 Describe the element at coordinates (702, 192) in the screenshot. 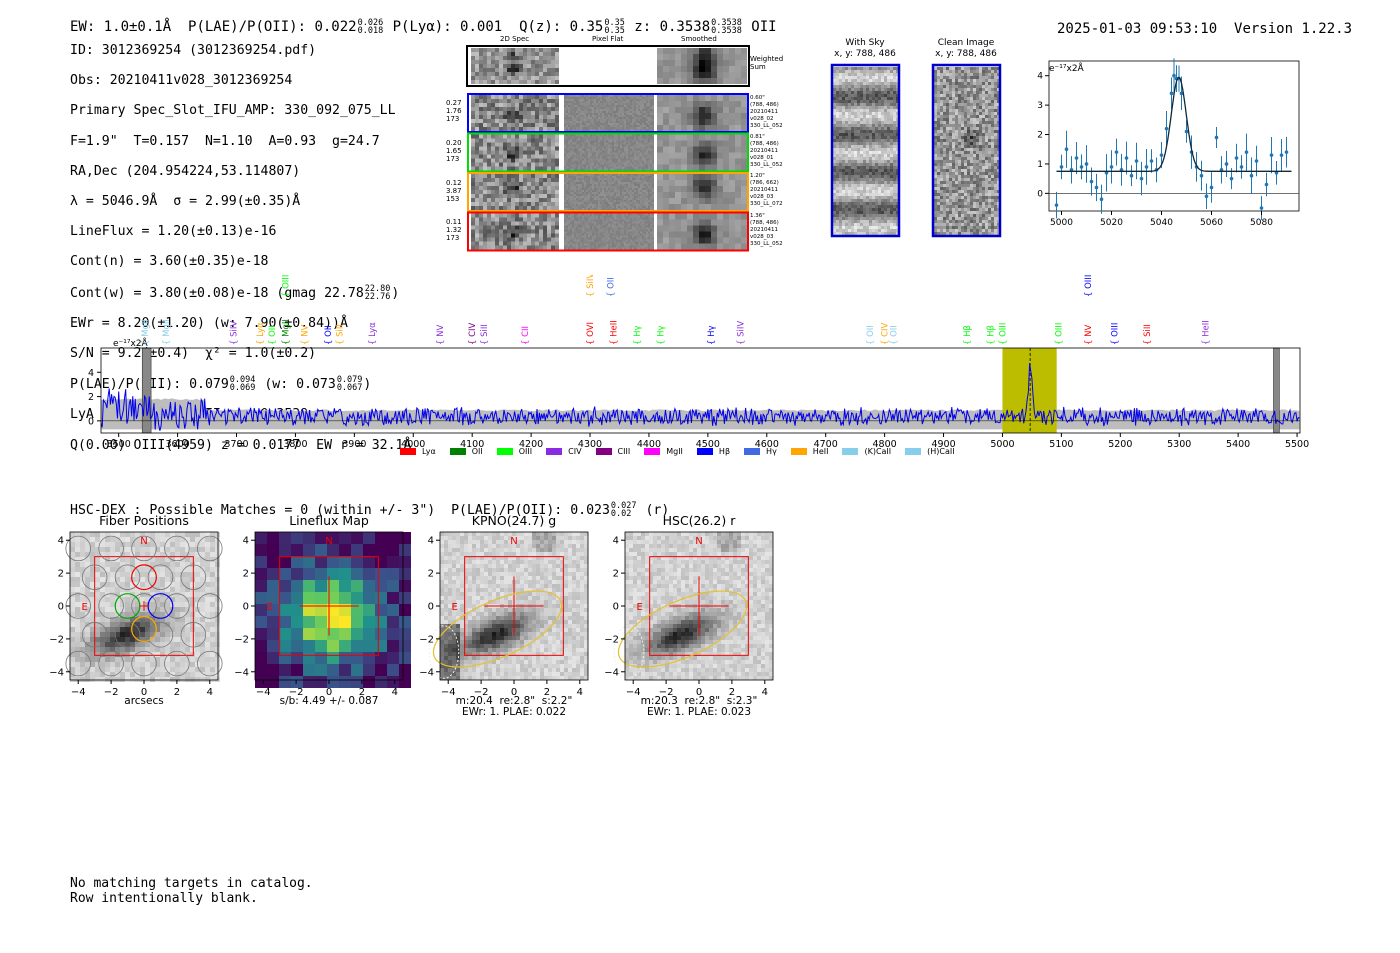

I see `cutout-row-3-smoothed` at that location.